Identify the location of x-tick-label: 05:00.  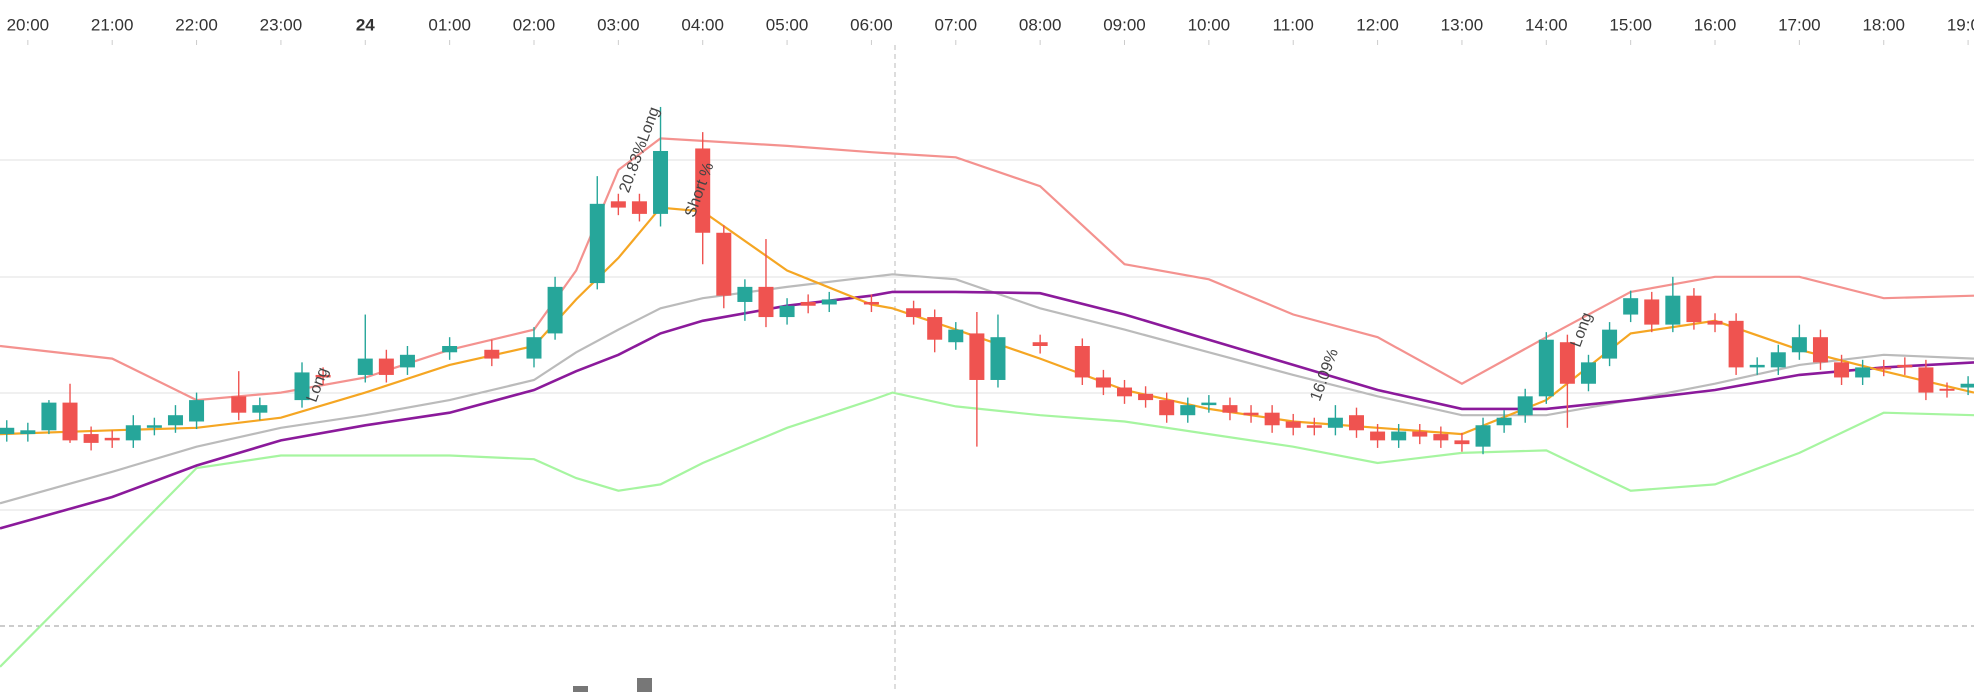
(787, 24).